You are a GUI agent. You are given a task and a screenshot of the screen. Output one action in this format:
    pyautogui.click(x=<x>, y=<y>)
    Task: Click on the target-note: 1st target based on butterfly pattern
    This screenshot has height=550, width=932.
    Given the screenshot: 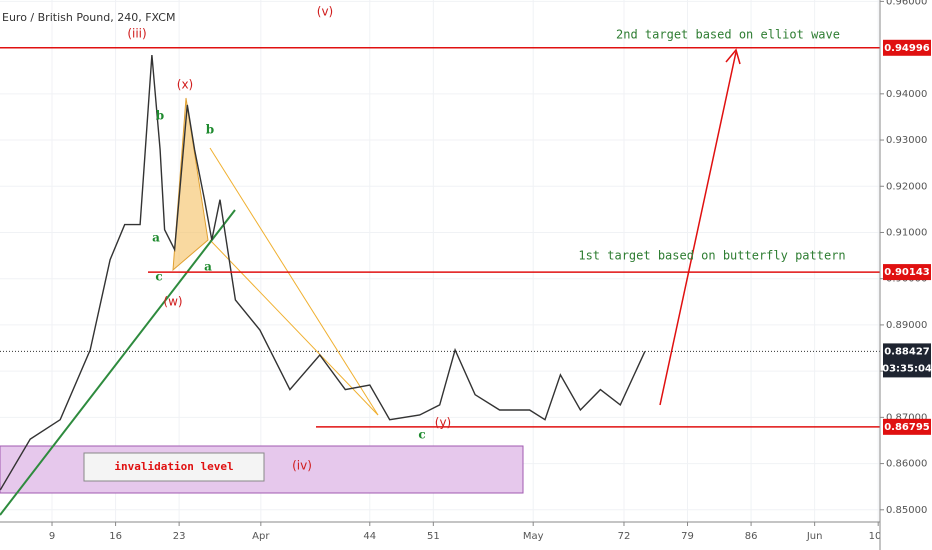 What is the action you would take?
    pyautogui.click(x=711, y=256)
    